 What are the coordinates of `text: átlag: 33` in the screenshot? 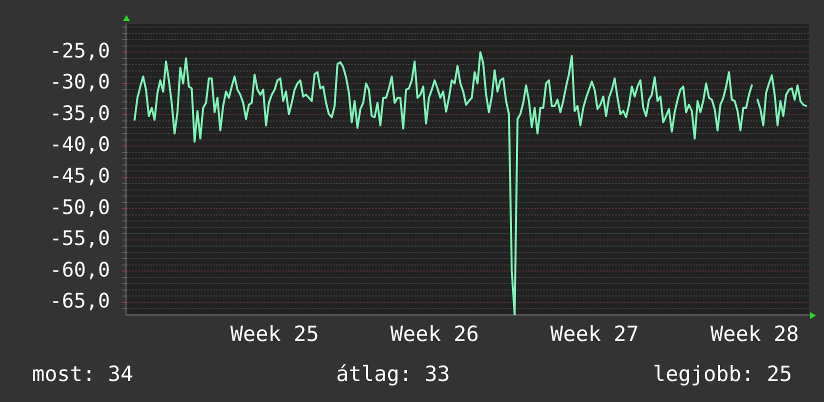 It's located at (393, 374).